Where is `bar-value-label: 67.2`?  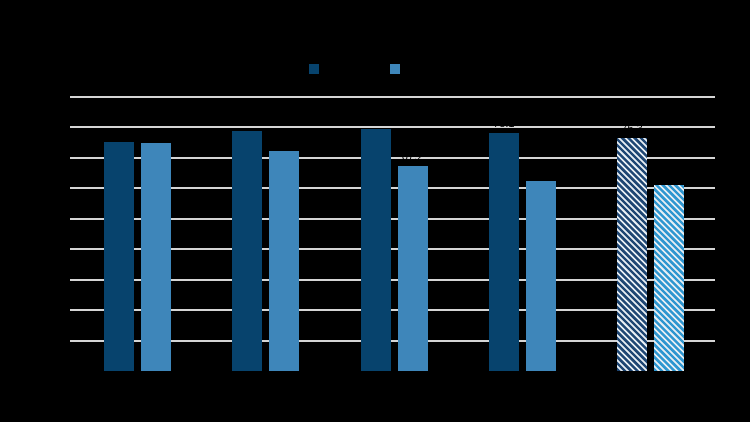
bar-value-label: 67.2 is located at coordinates (412, 157).